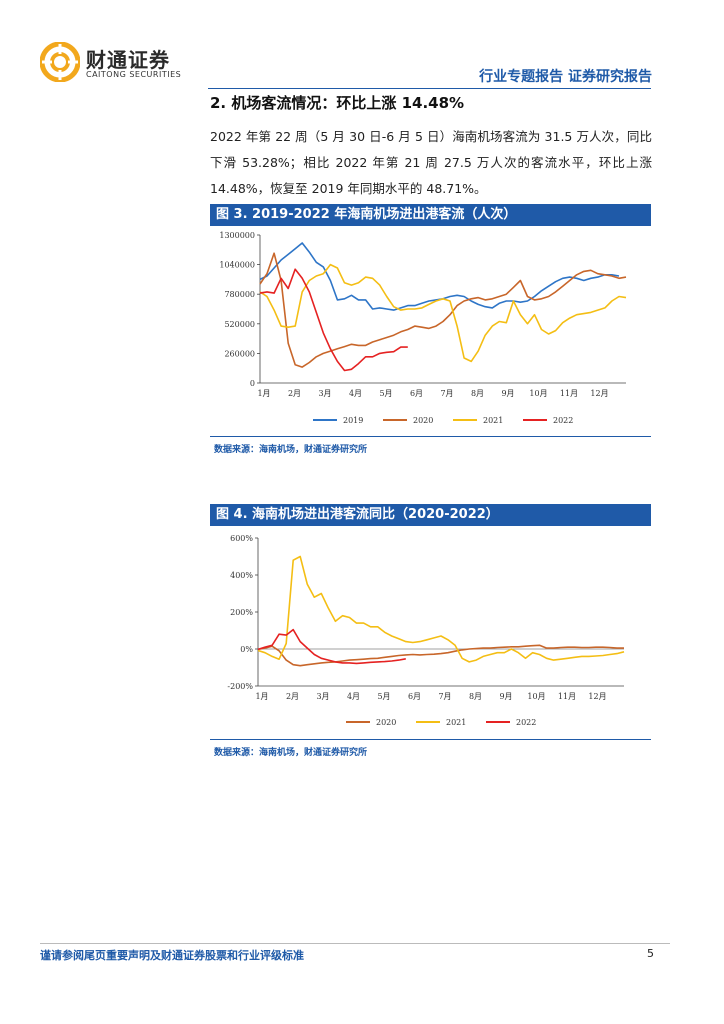 The height and width of the screenshot is (1024, 724). I want to click on figure4-title: 图 4. 海南机场进出港客流同比（2020-2022）, so click(430, 515).